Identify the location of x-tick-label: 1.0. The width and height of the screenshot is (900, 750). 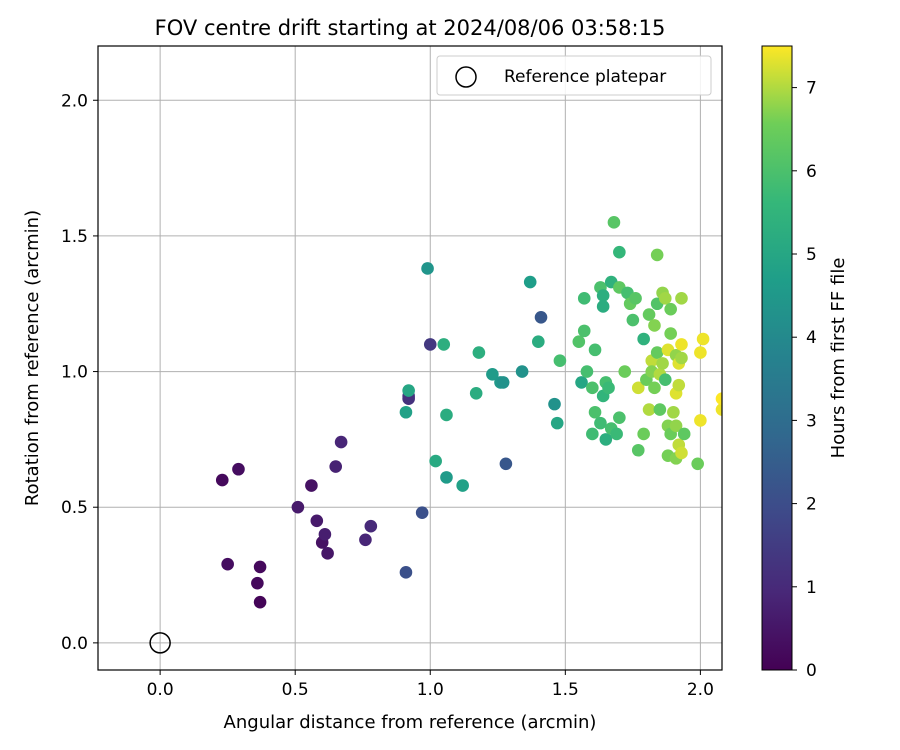
(430, 690).